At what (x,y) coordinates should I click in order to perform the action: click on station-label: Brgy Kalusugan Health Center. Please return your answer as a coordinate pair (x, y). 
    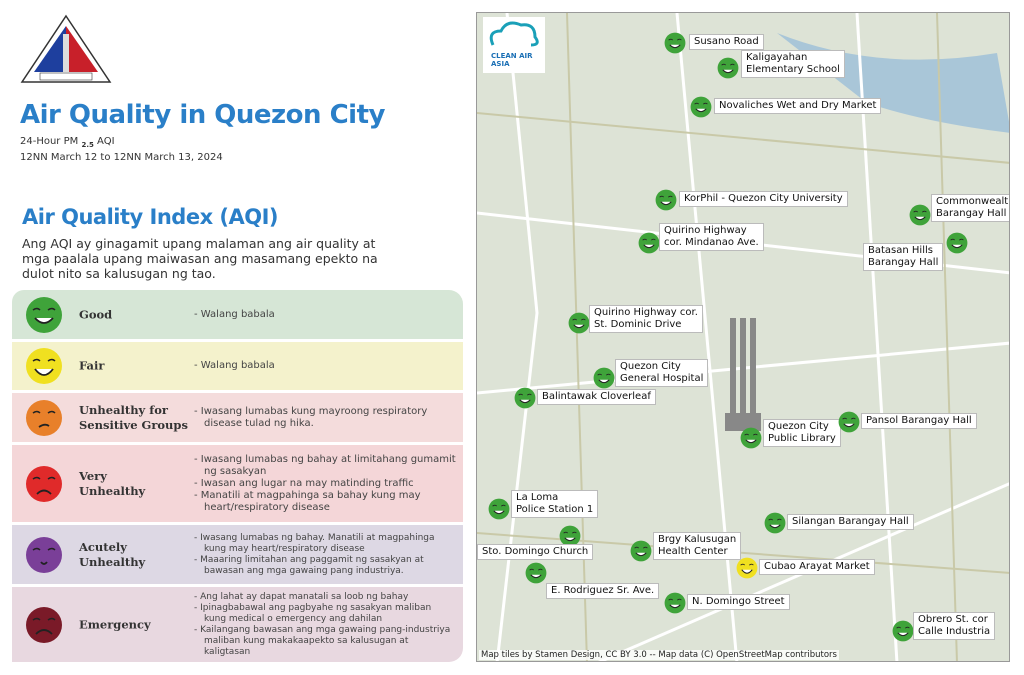
    Looking at the image, I should click on (697, 546).